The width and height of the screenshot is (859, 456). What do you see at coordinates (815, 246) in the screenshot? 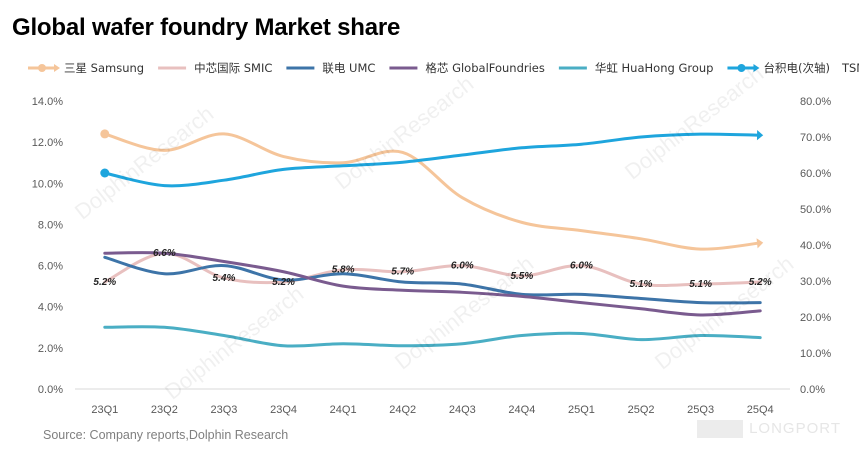
I see `y-right-tick-label: 40.0%` at bounding box center [815, 246].